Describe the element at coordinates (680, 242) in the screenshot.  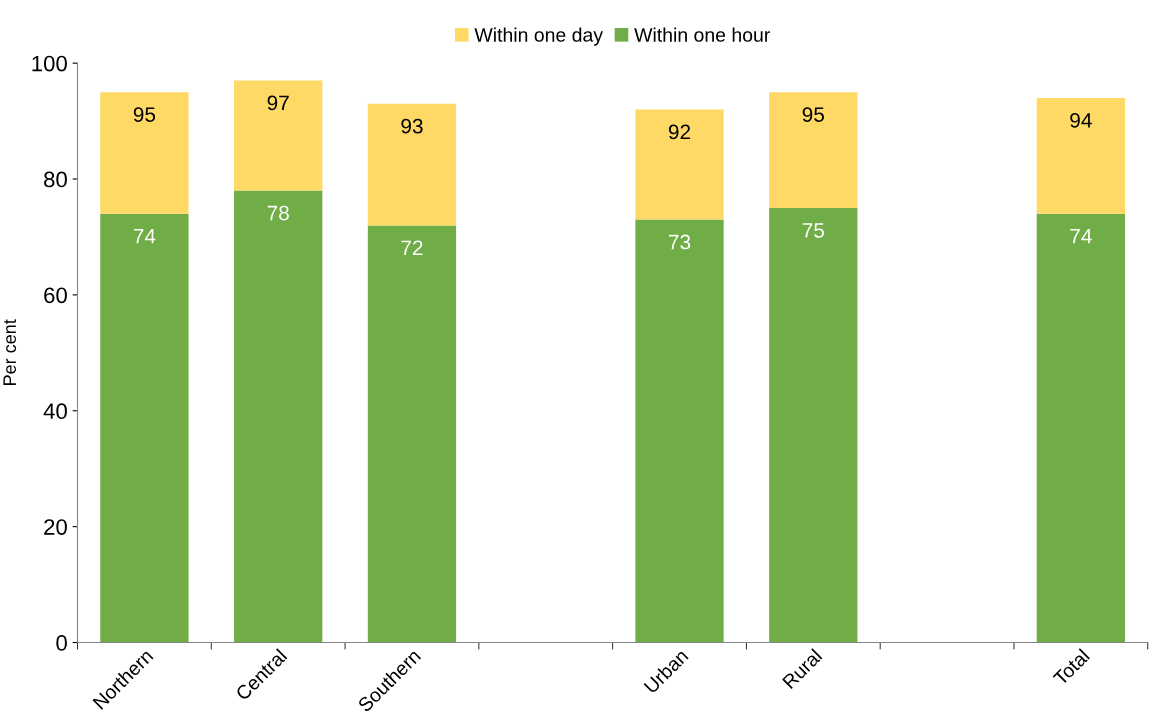
I see `data-label: 73` at that location.